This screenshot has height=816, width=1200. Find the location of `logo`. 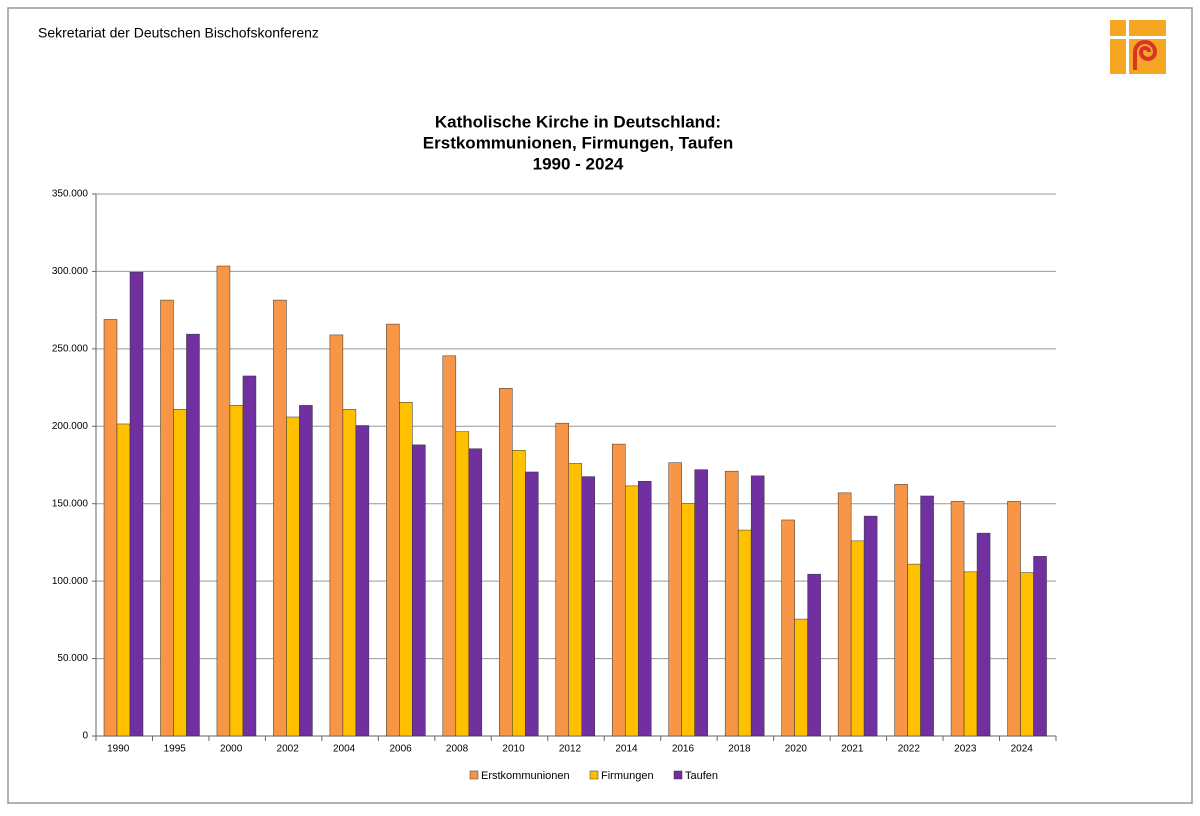

logo is located at coordinates (1138, 47).